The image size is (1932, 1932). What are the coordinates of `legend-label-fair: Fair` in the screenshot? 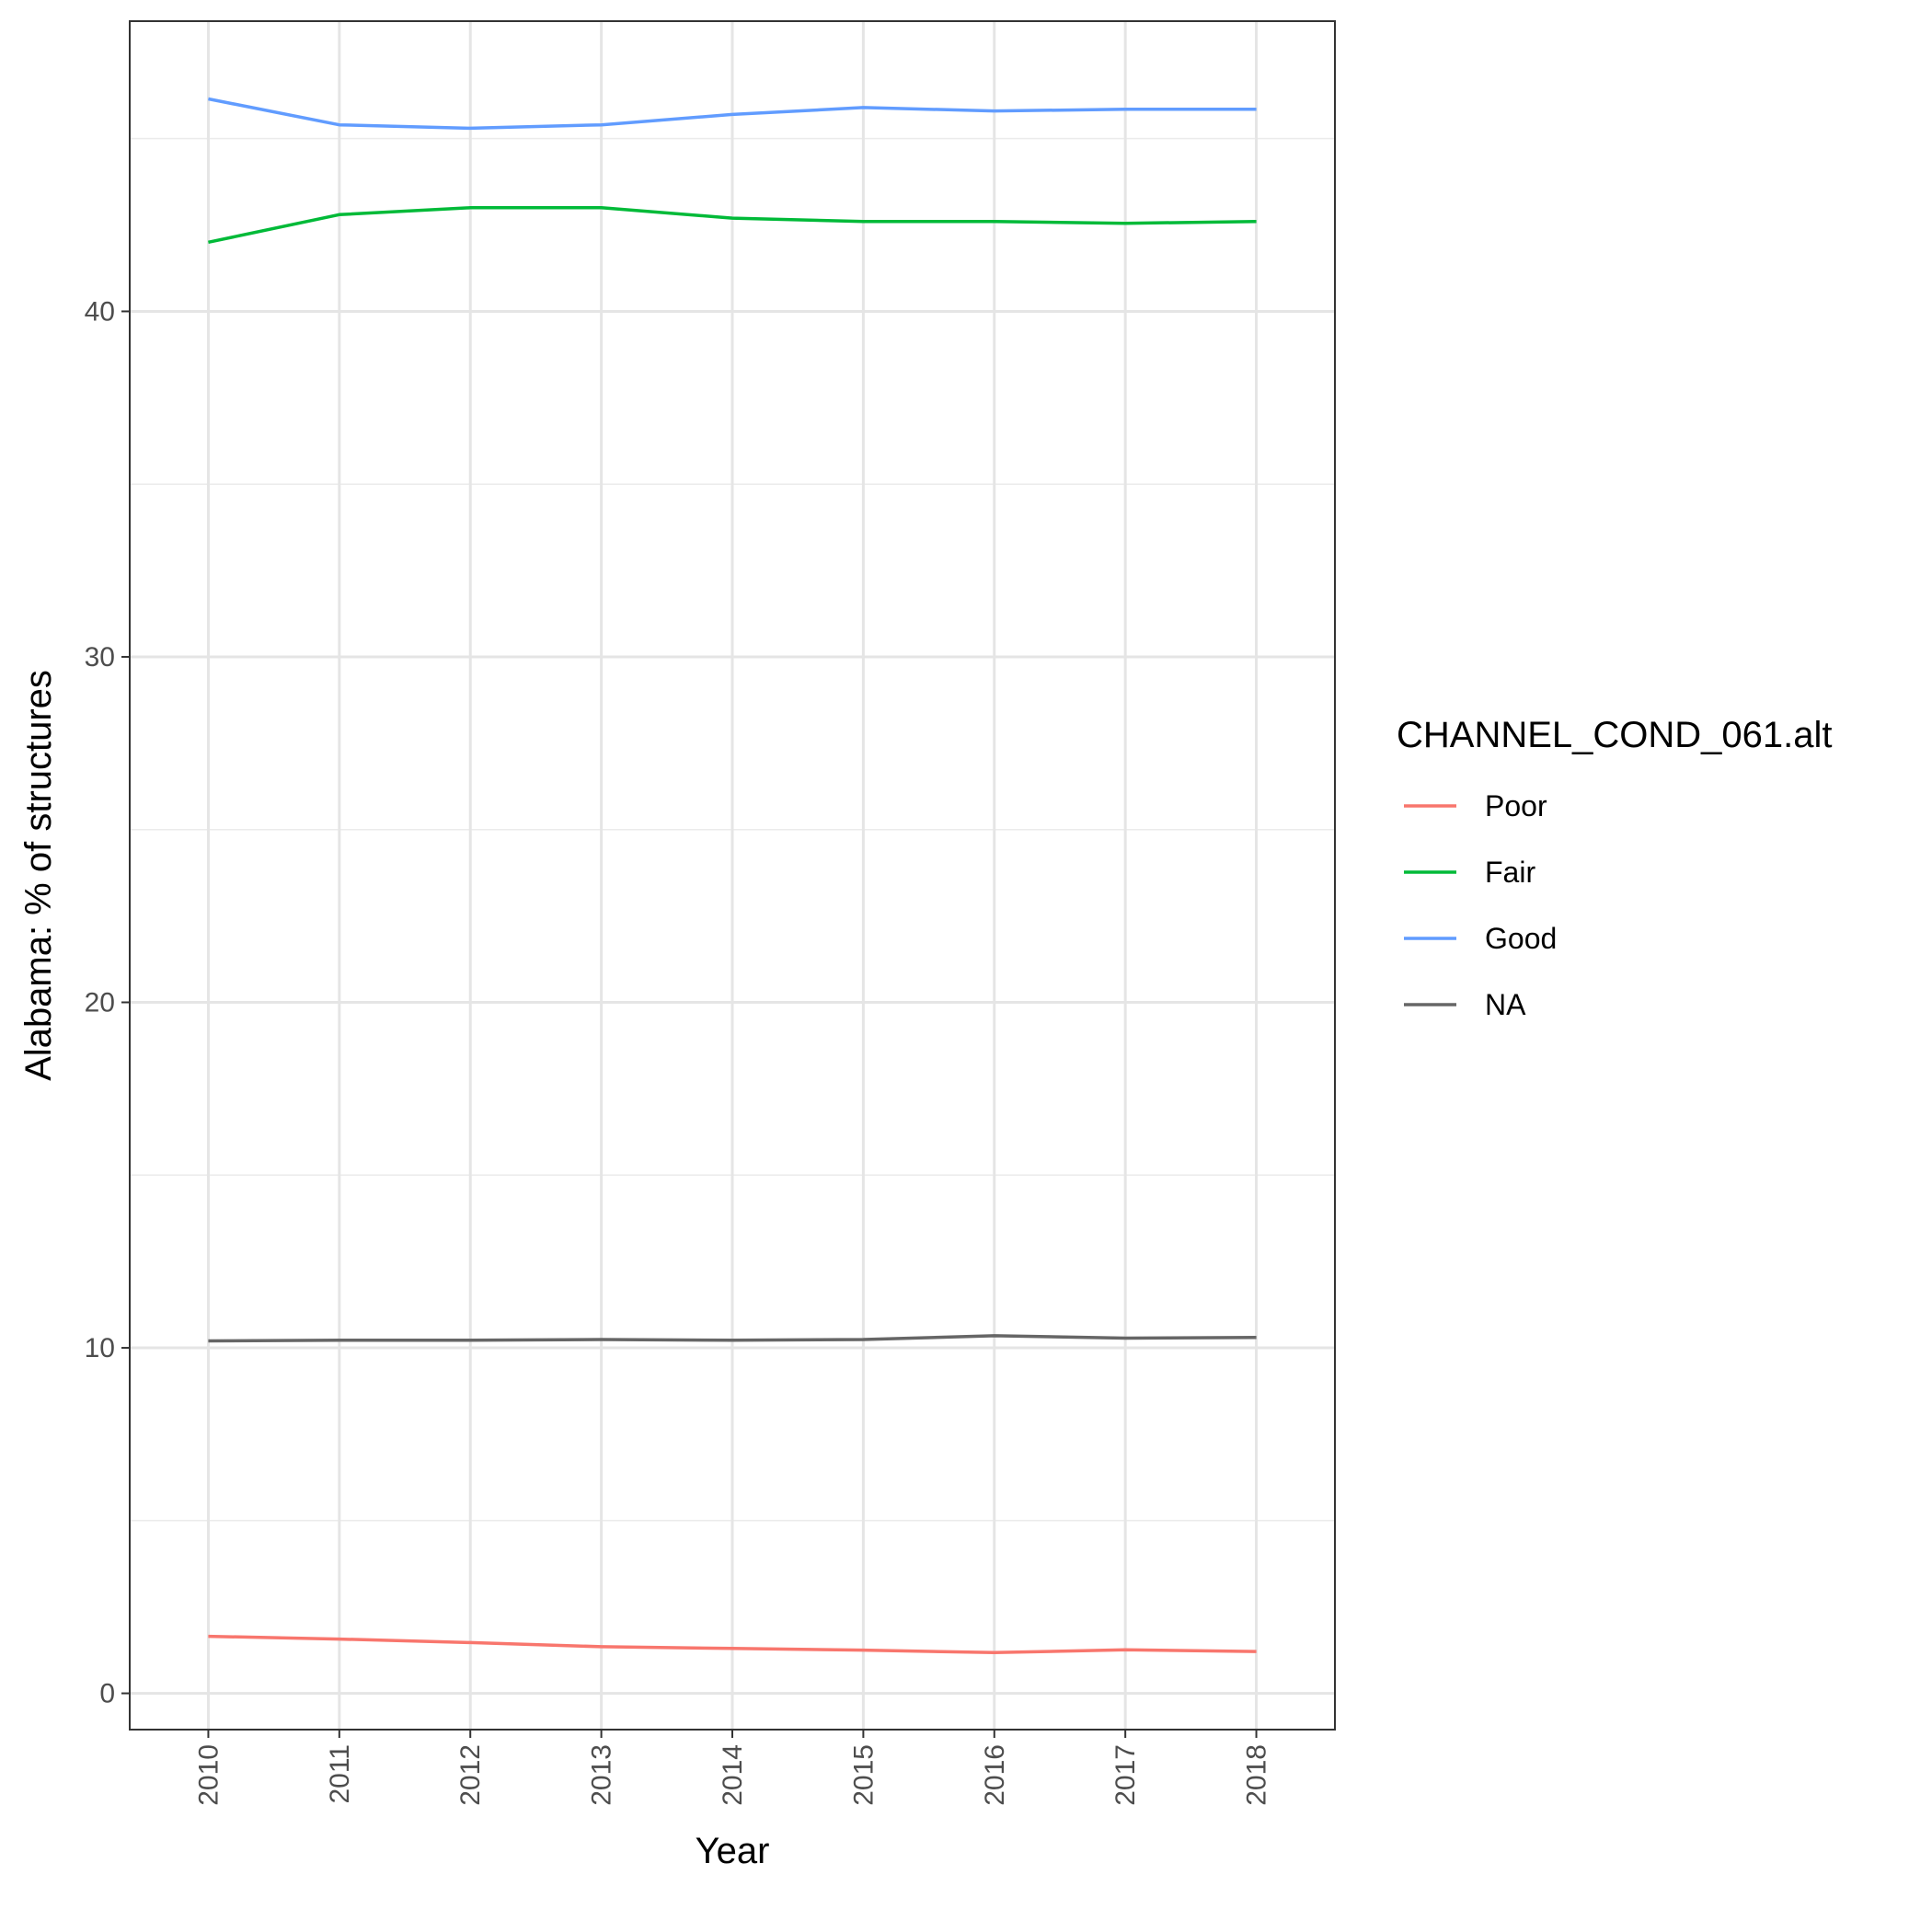 It's located at (1510, 872).